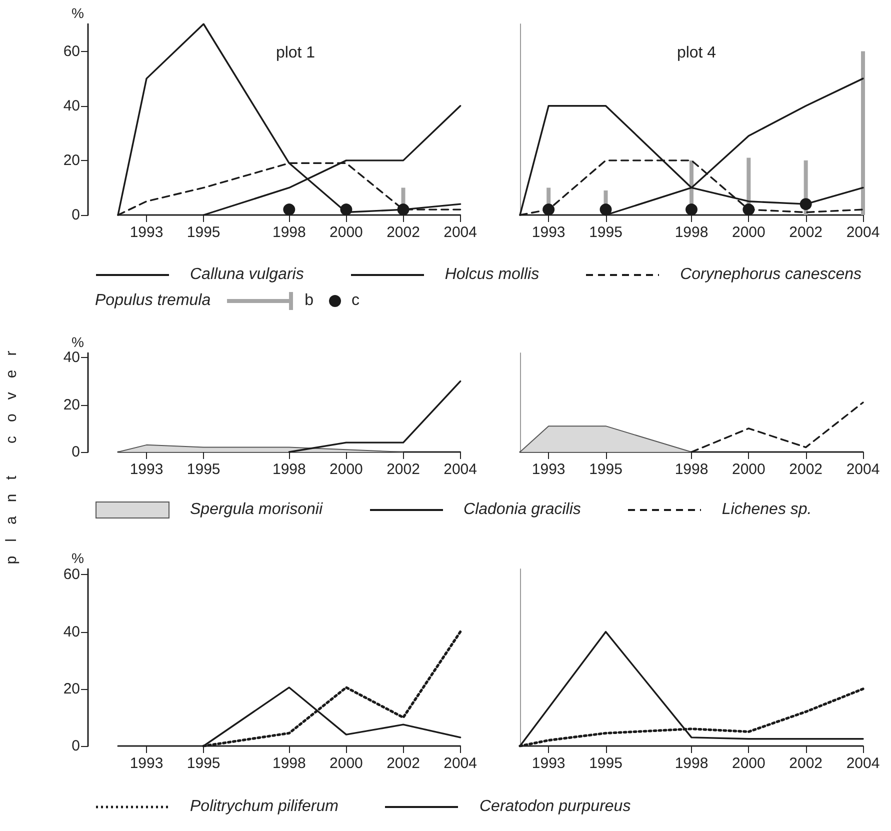 This screenshot has width=891, height=831. I want to click on legend-label: b, so click(309, 301).